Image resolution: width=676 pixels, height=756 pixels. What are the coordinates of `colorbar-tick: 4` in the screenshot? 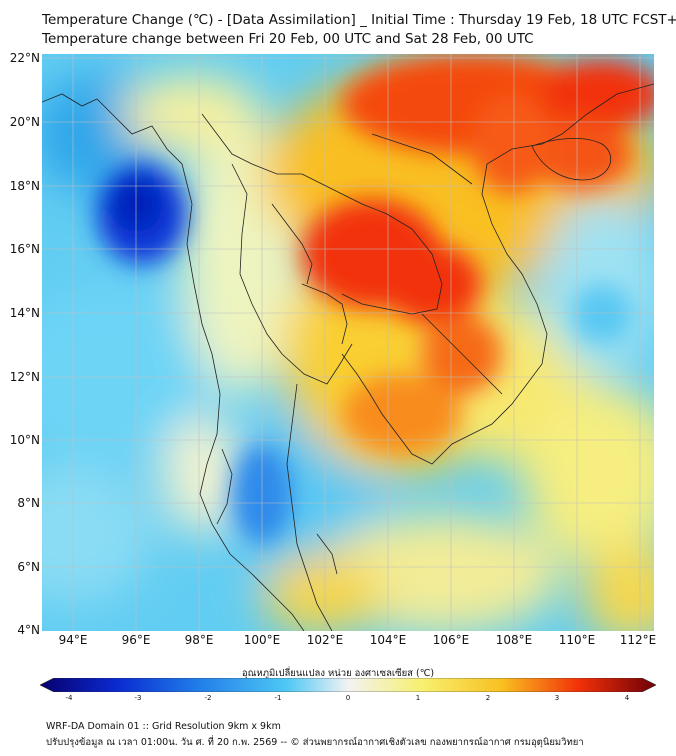 It's located at (627, 698).